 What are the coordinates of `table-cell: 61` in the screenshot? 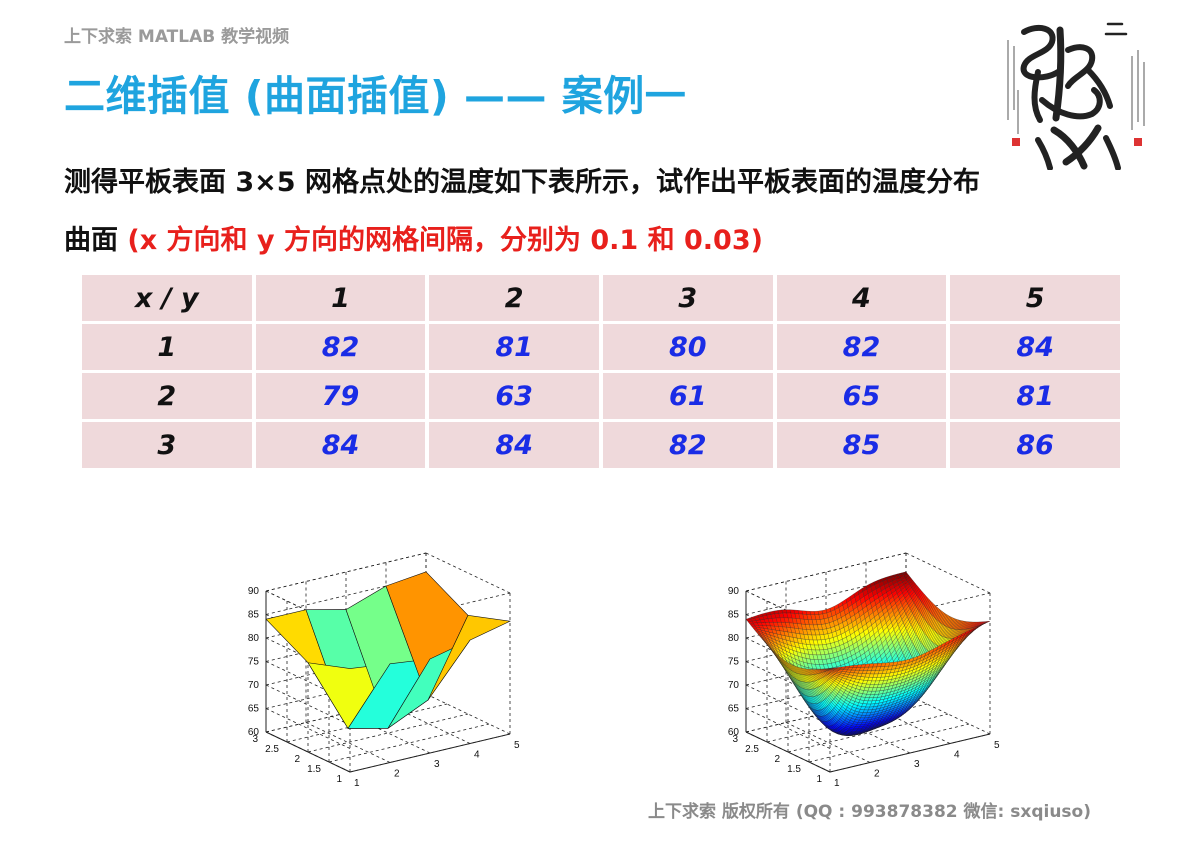 It's located at (687, 396).